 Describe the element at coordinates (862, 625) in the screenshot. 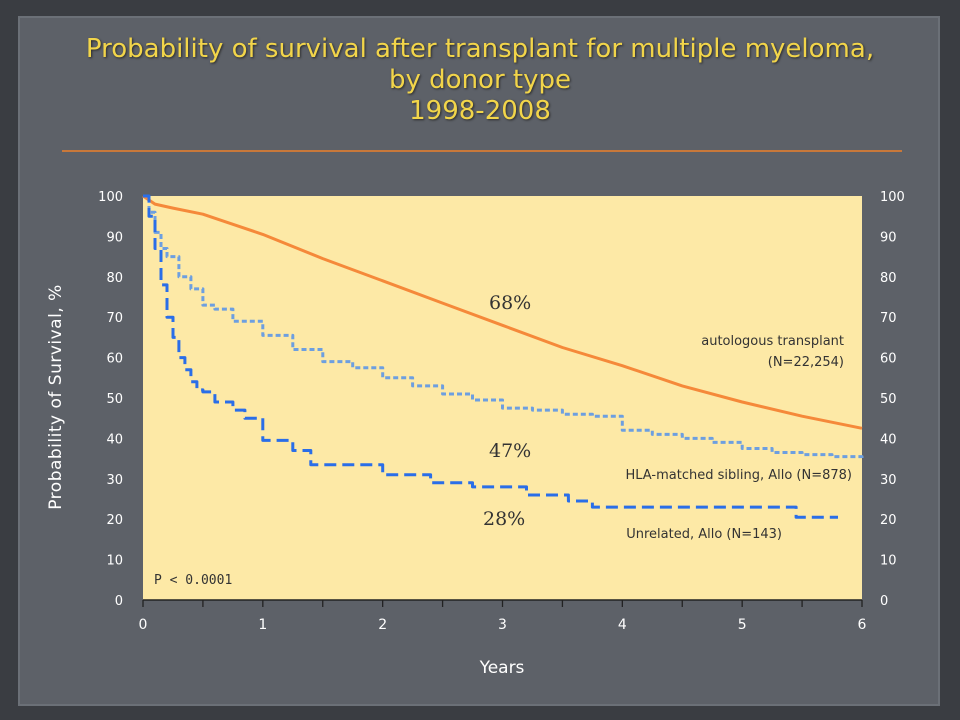

I see `x-tick-label: 6` at that location.